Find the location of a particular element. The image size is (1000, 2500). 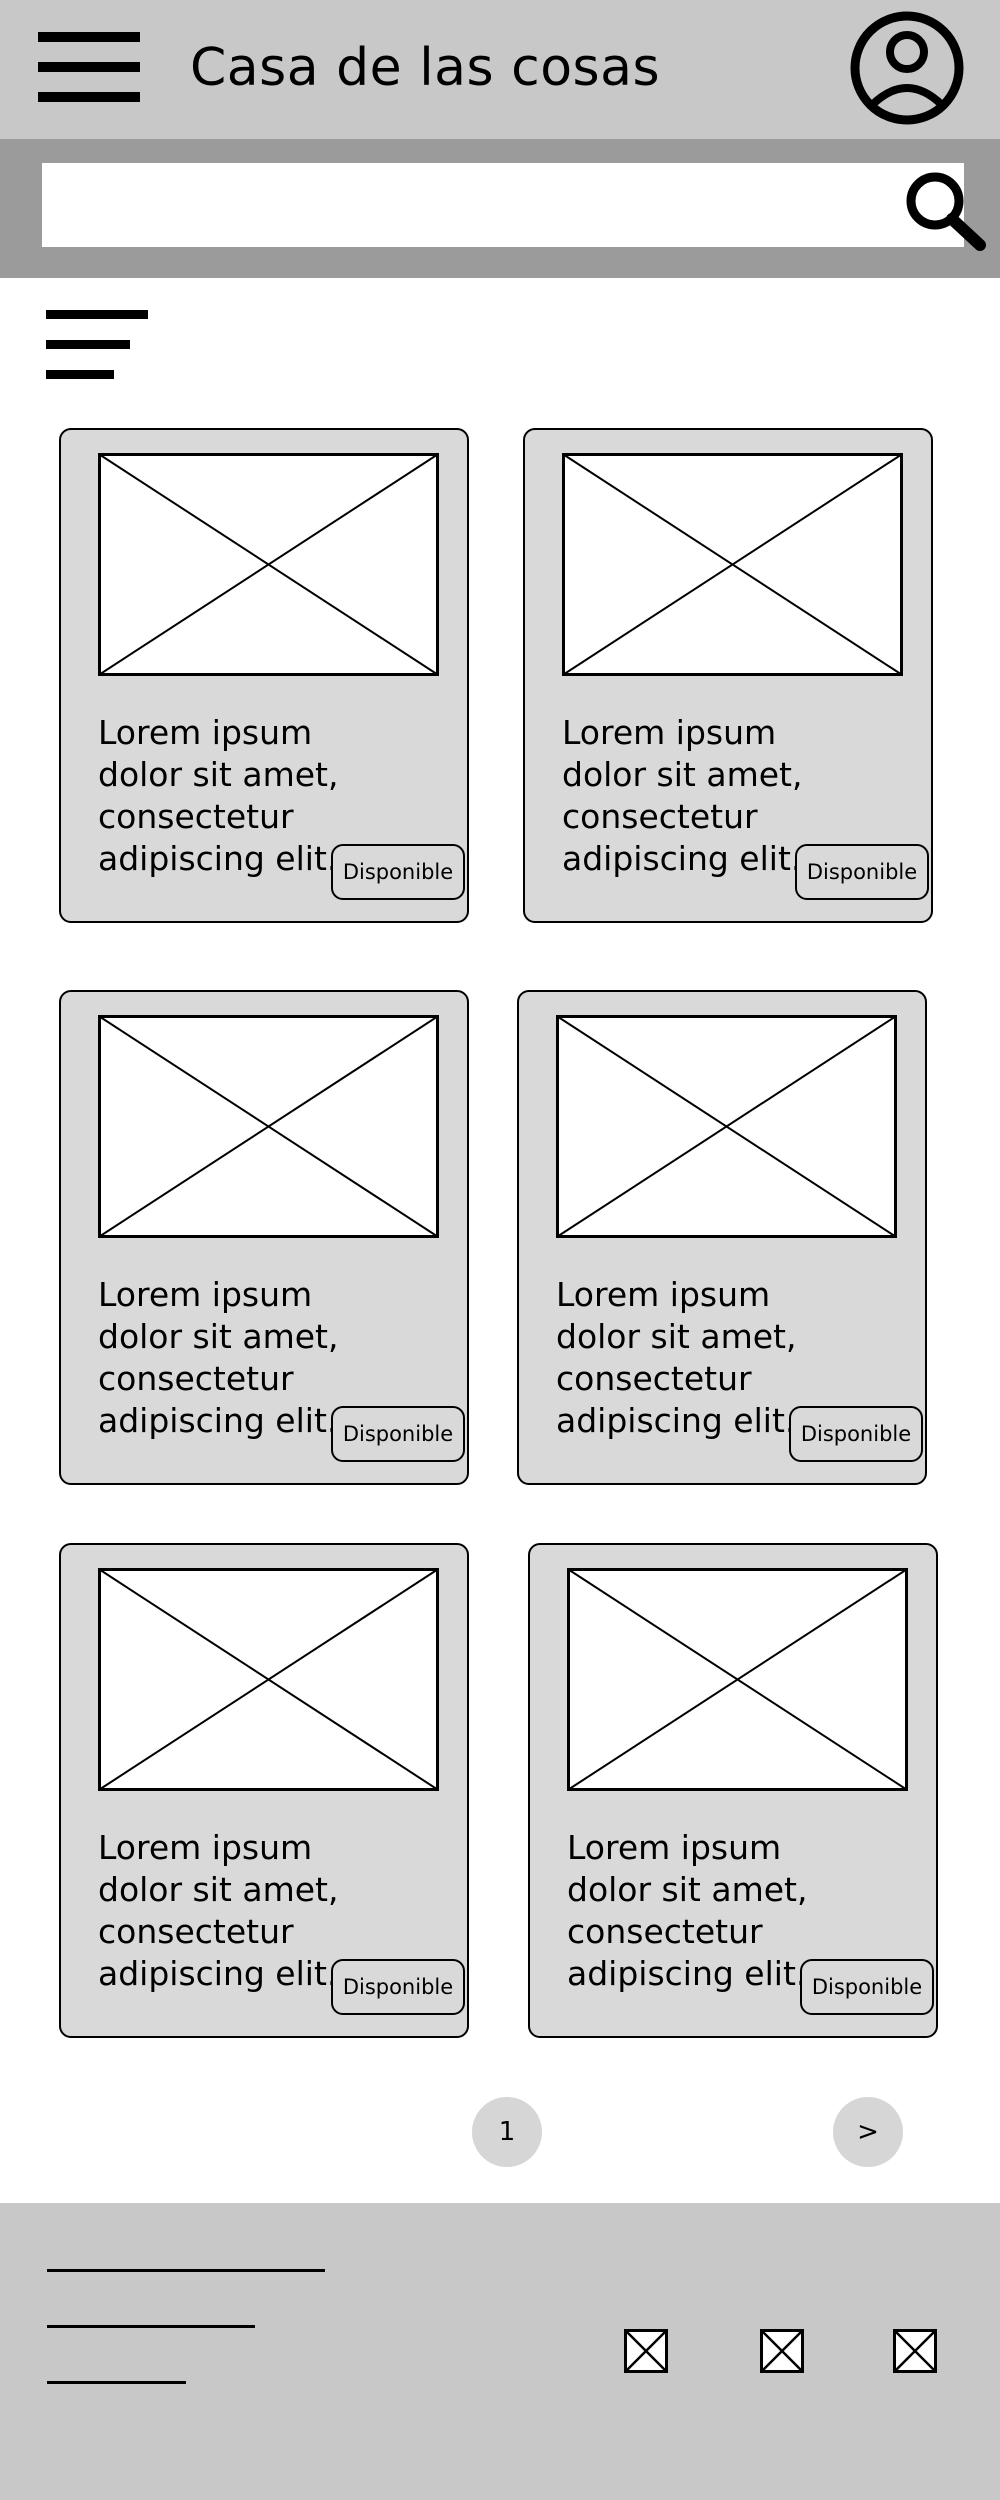

footer is located at coordinates (500, 2351).